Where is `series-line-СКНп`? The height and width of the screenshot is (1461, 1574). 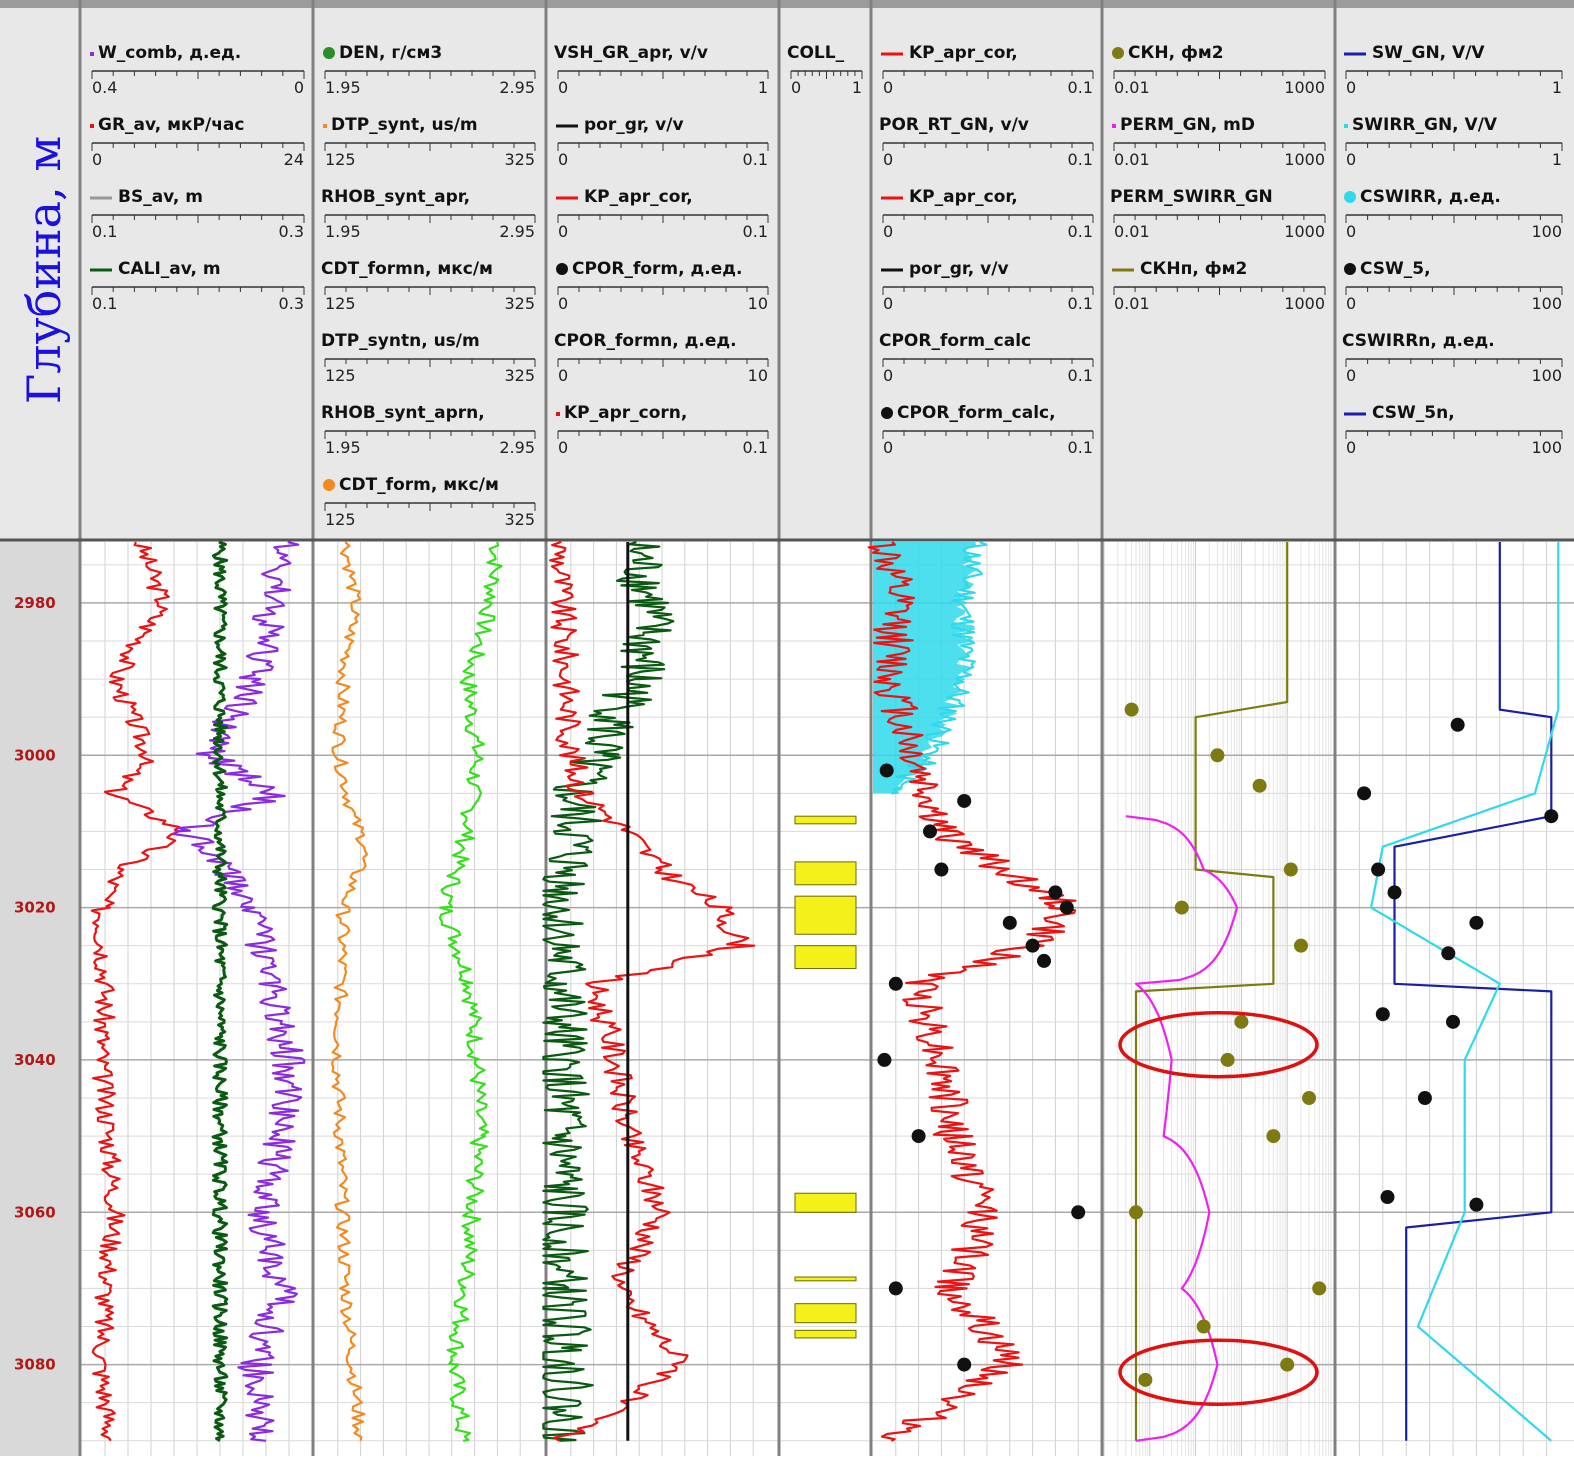 series-line-СКНп is located at coordinates (1211, 991).